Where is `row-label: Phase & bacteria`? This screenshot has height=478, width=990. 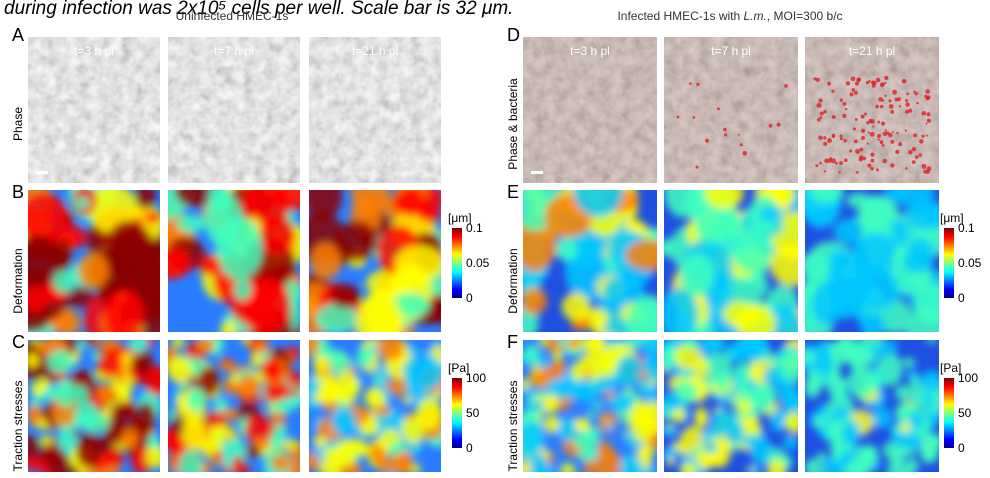
row-label: Phase & bacteria is located at coordinates (513, 124).